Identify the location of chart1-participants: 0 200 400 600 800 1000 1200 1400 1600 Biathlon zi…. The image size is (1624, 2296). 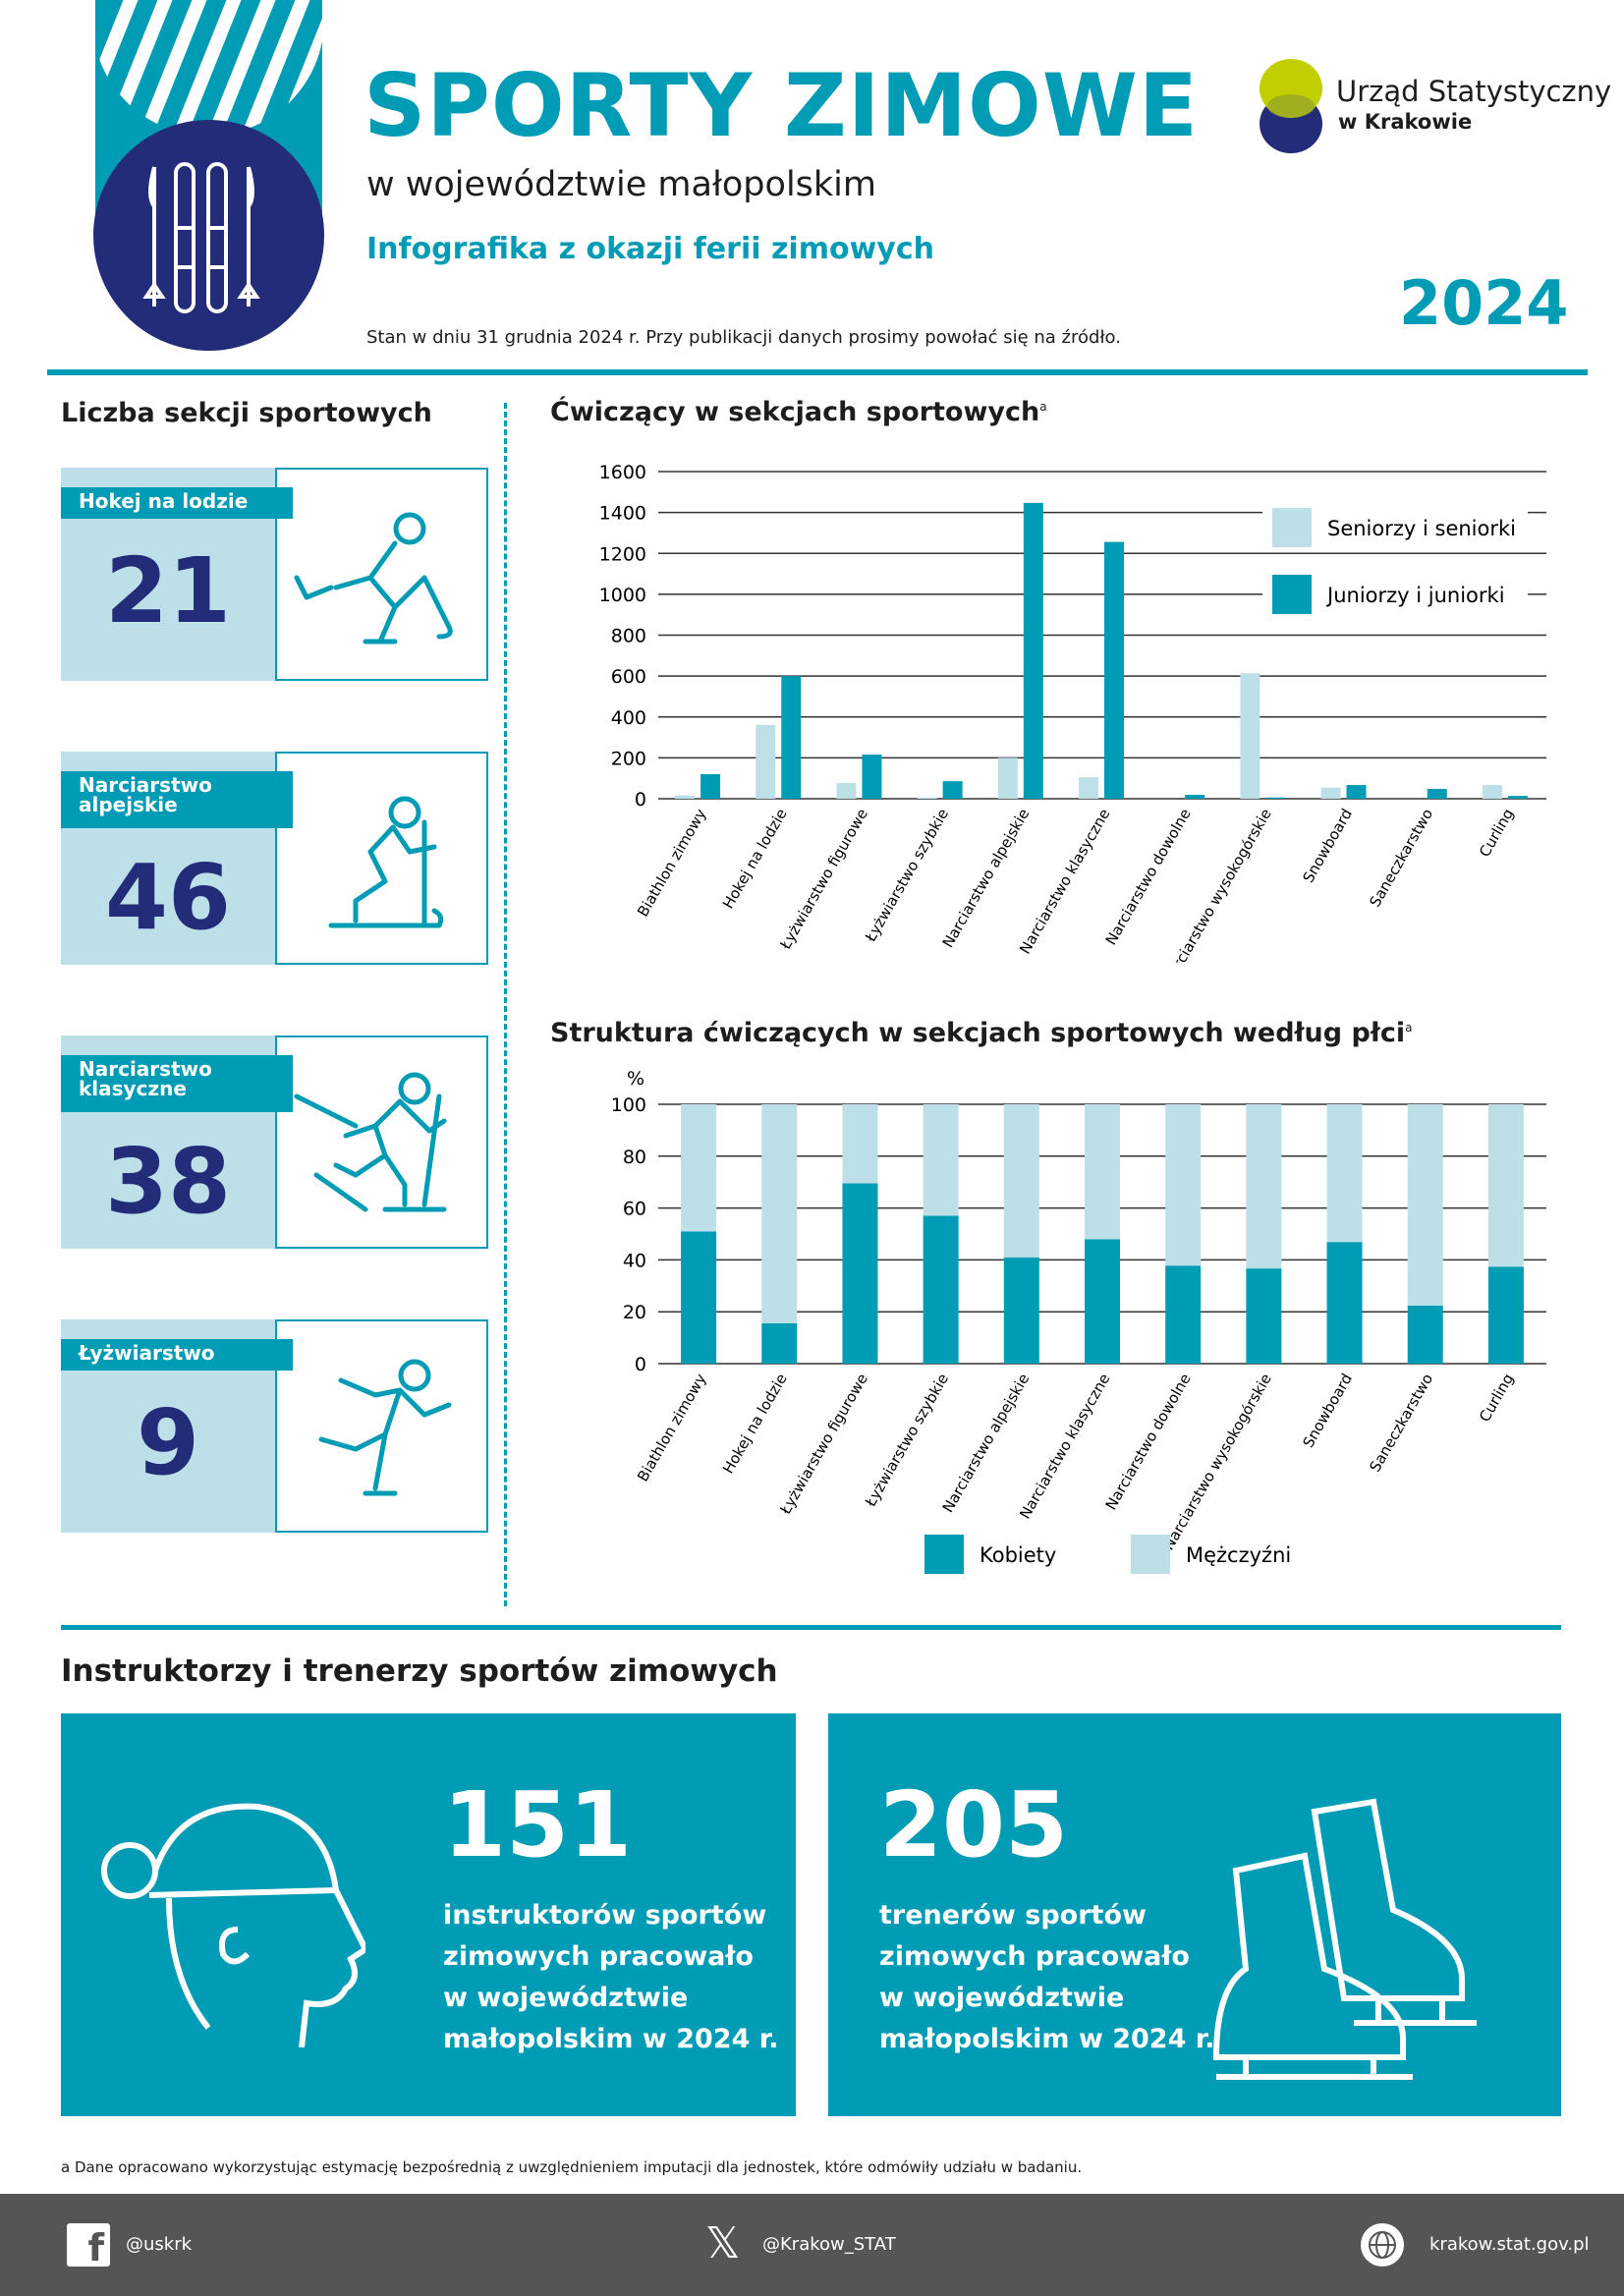
(1072, 712).